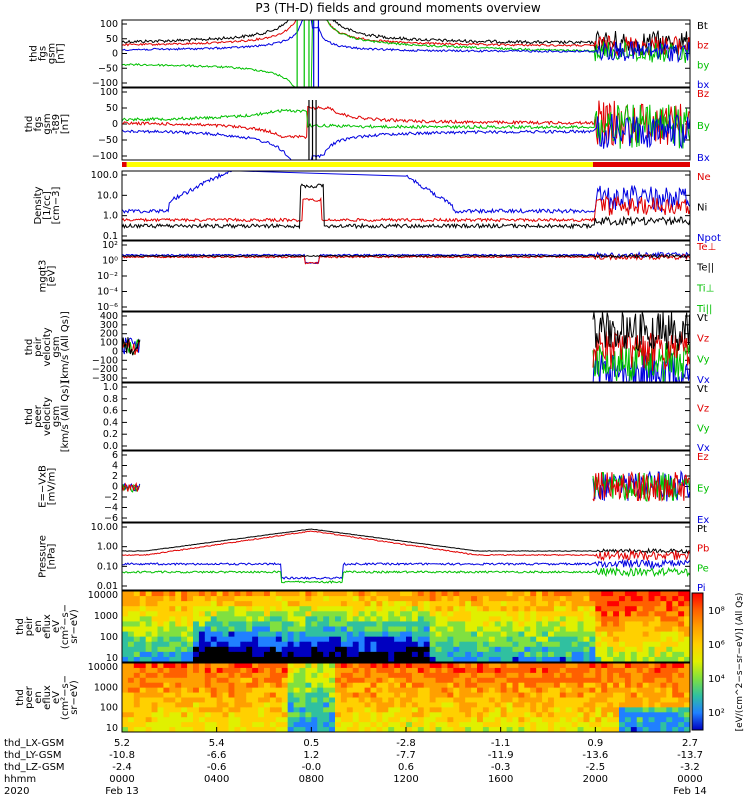  Describe the element at coordinates (110, 245) in the screenshot. I see `ytick-label: 10²` at that location.